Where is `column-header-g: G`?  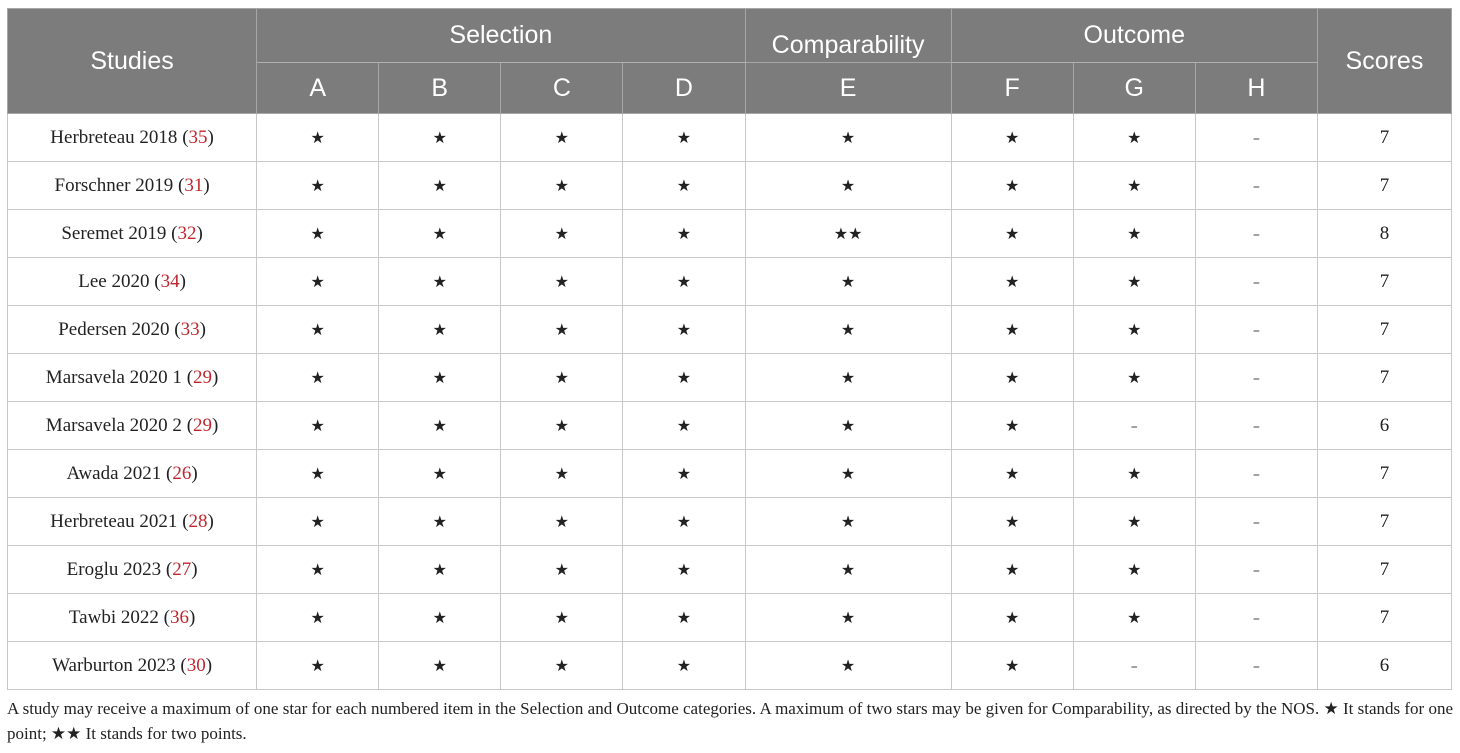
column-header-g: G is located at coordinates (1134, 88).